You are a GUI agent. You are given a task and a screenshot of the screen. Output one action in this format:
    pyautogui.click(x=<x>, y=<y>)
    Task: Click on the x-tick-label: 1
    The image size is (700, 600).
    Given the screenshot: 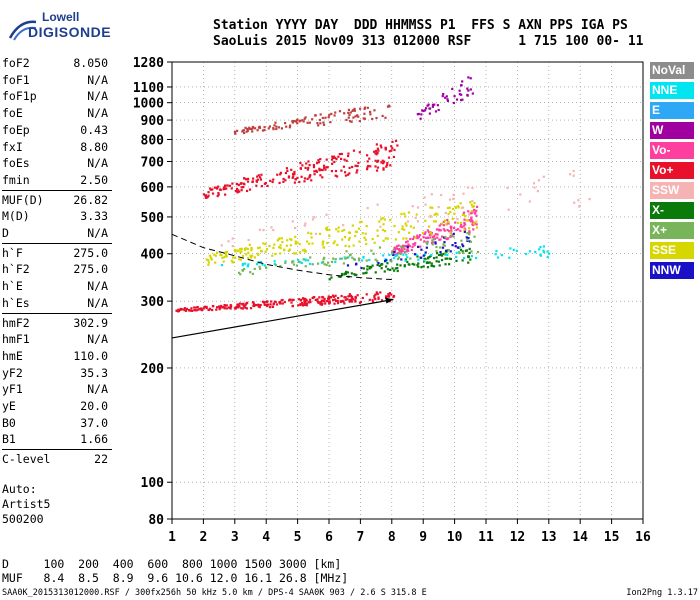 What is the action you would take?
    pyautogui.click(x=172, y=537)
    